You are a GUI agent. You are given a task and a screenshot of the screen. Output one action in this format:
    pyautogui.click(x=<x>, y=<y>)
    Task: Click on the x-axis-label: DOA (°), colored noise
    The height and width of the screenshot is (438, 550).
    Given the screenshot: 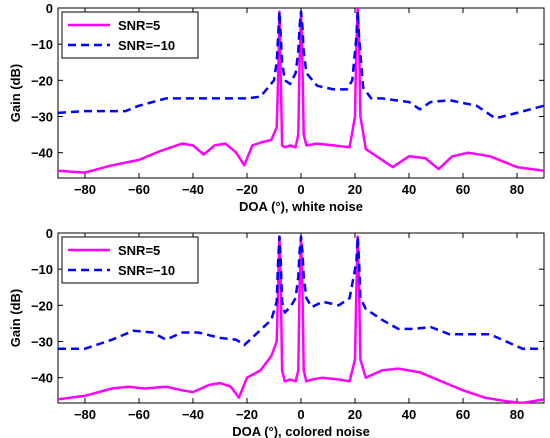 What is the action you would take?
    pyautogui.click(x=301, y=431)
    